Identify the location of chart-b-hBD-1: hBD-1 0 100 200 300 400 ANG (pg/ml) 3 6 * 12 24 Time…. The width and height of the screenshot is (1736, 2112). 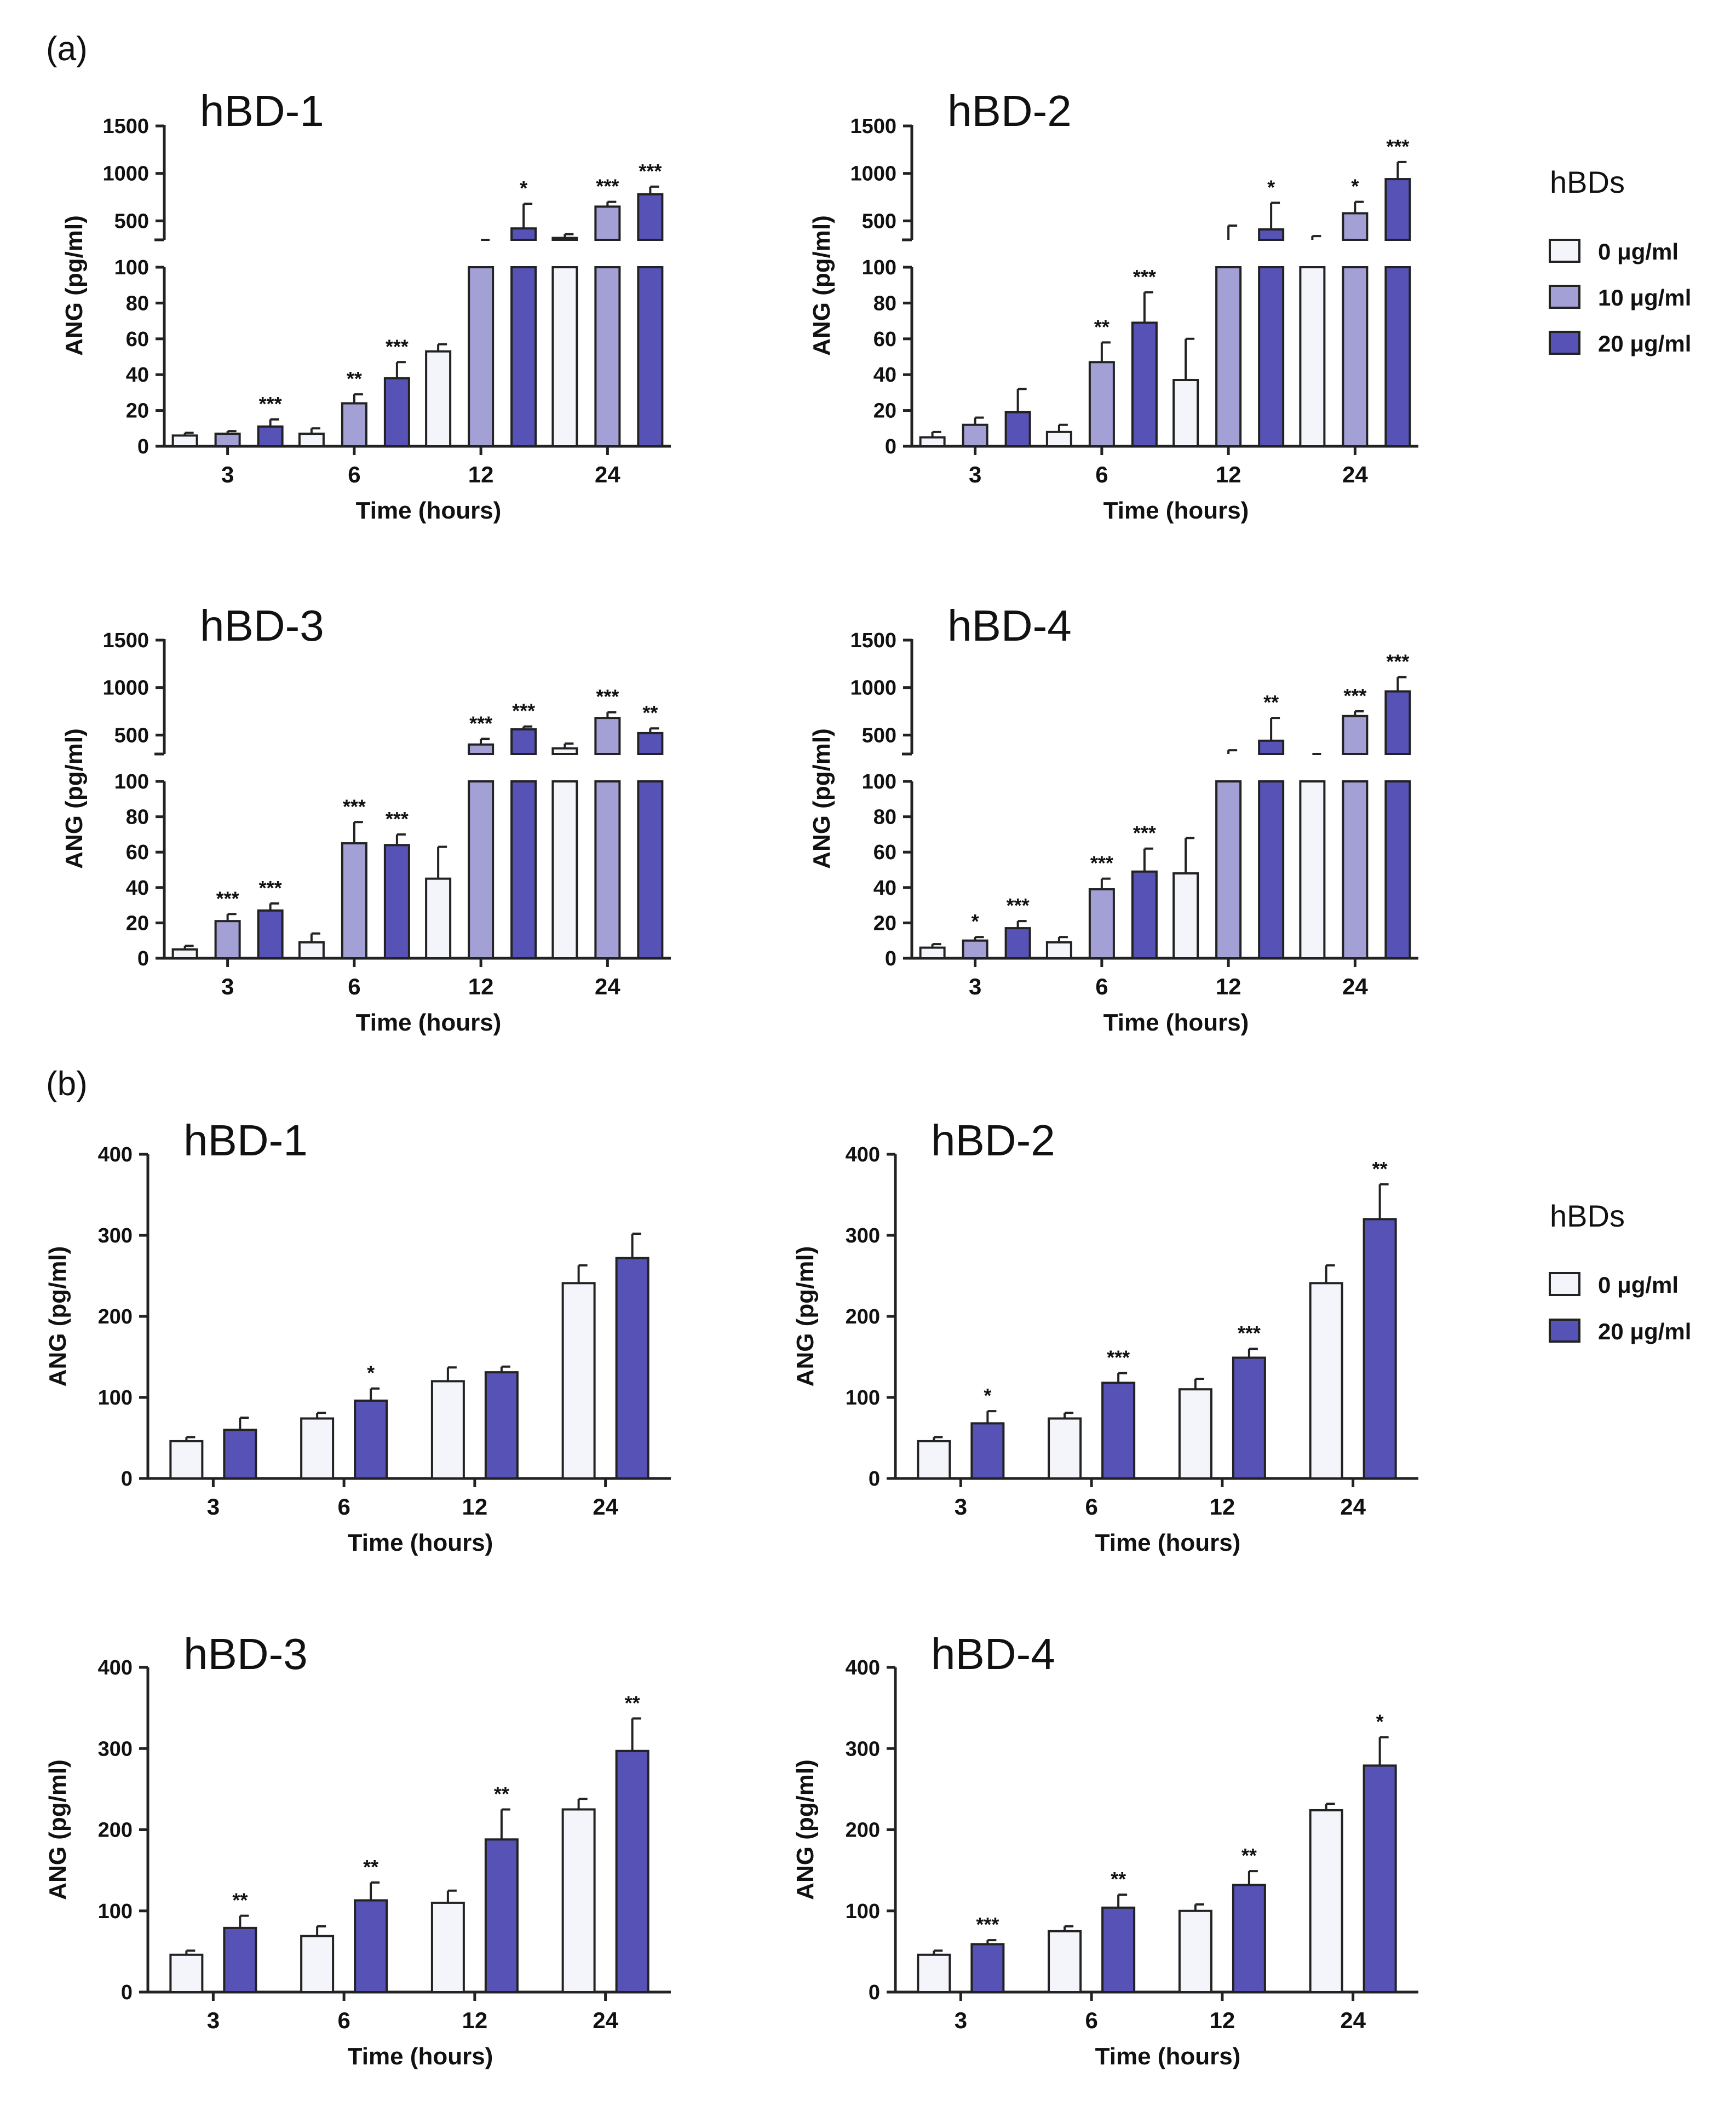
(357, 1336).